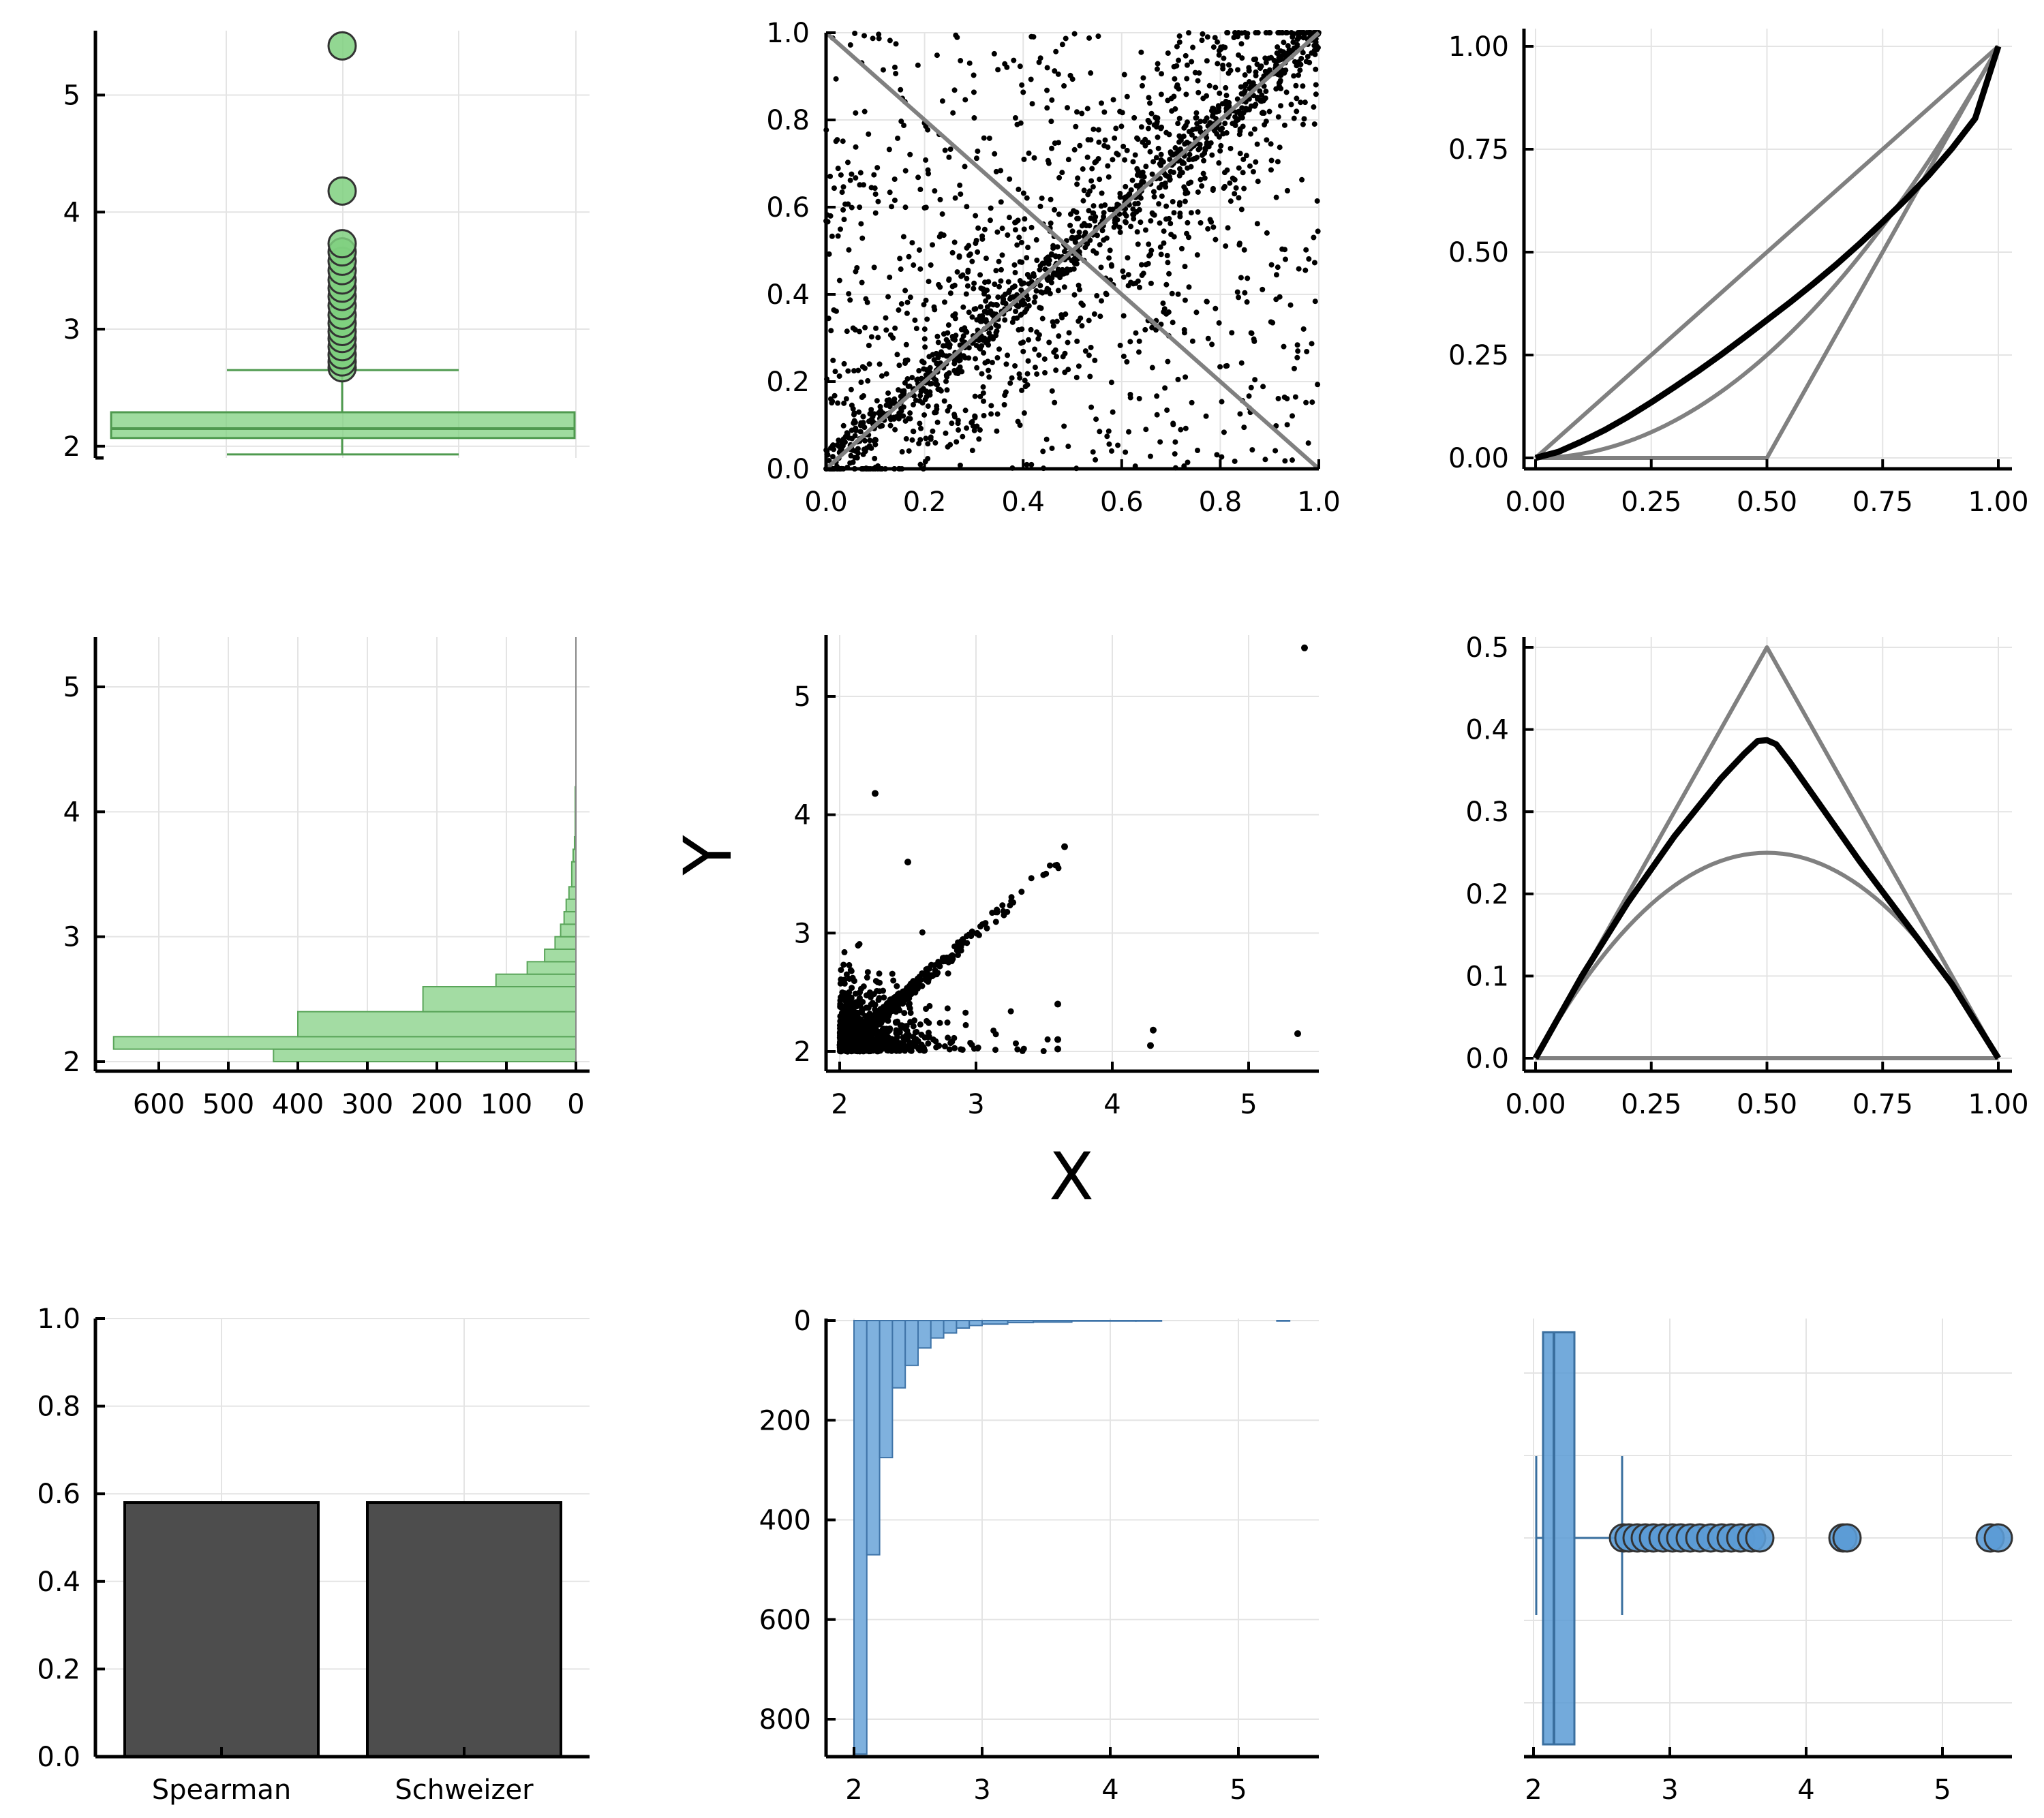 Image resolution: width=2044 pixels, height=1818 pixels. What do you see at coordinates (1533, 1790) in the screenshot?
I see `x-tick-label: 2` at bounding box center [1533, 1790].